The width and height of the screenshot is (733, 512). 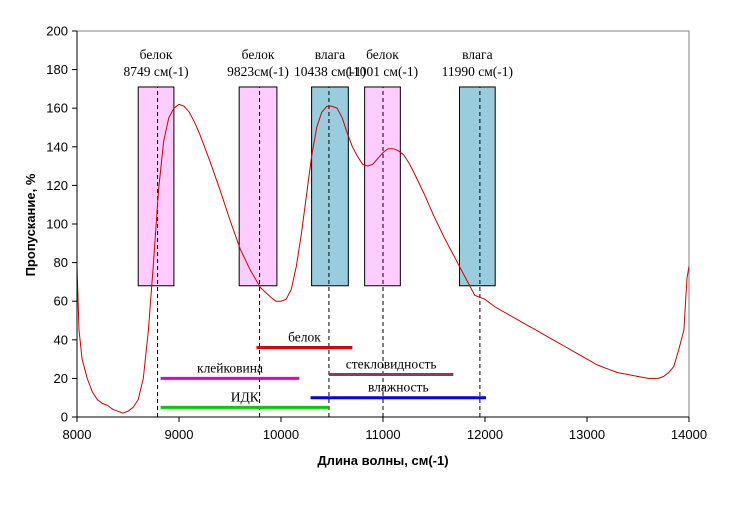 What do you see at coordinates (689, 434) in the screenshot?
I see `x-tick-label-14000: 14000` at bounding box center [689, 434].